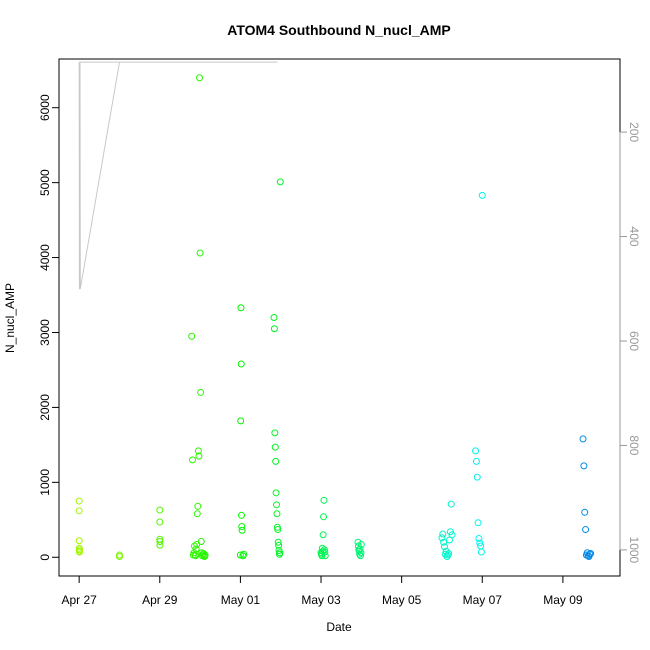 This screenshot has width=650, height=650. I want to click on secondary-y-axis: 200 400 600 800 1000, so click(630, 343).